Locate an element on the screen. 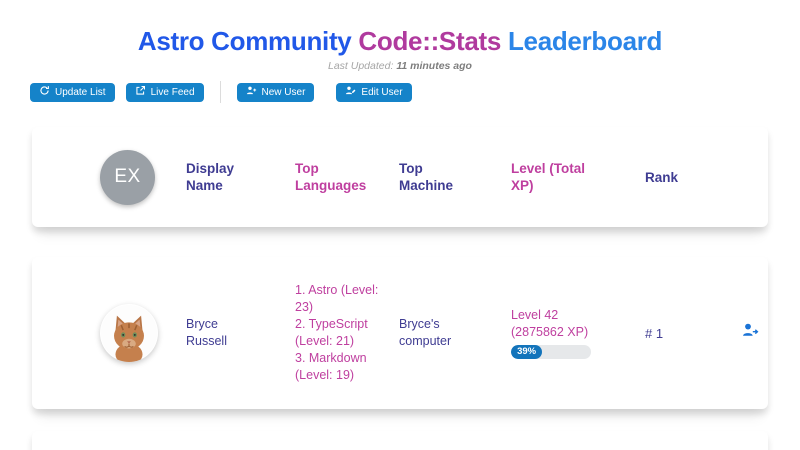 The image size is (800, 450). header-display-name: Display Name is located at coordinates (210, 177).